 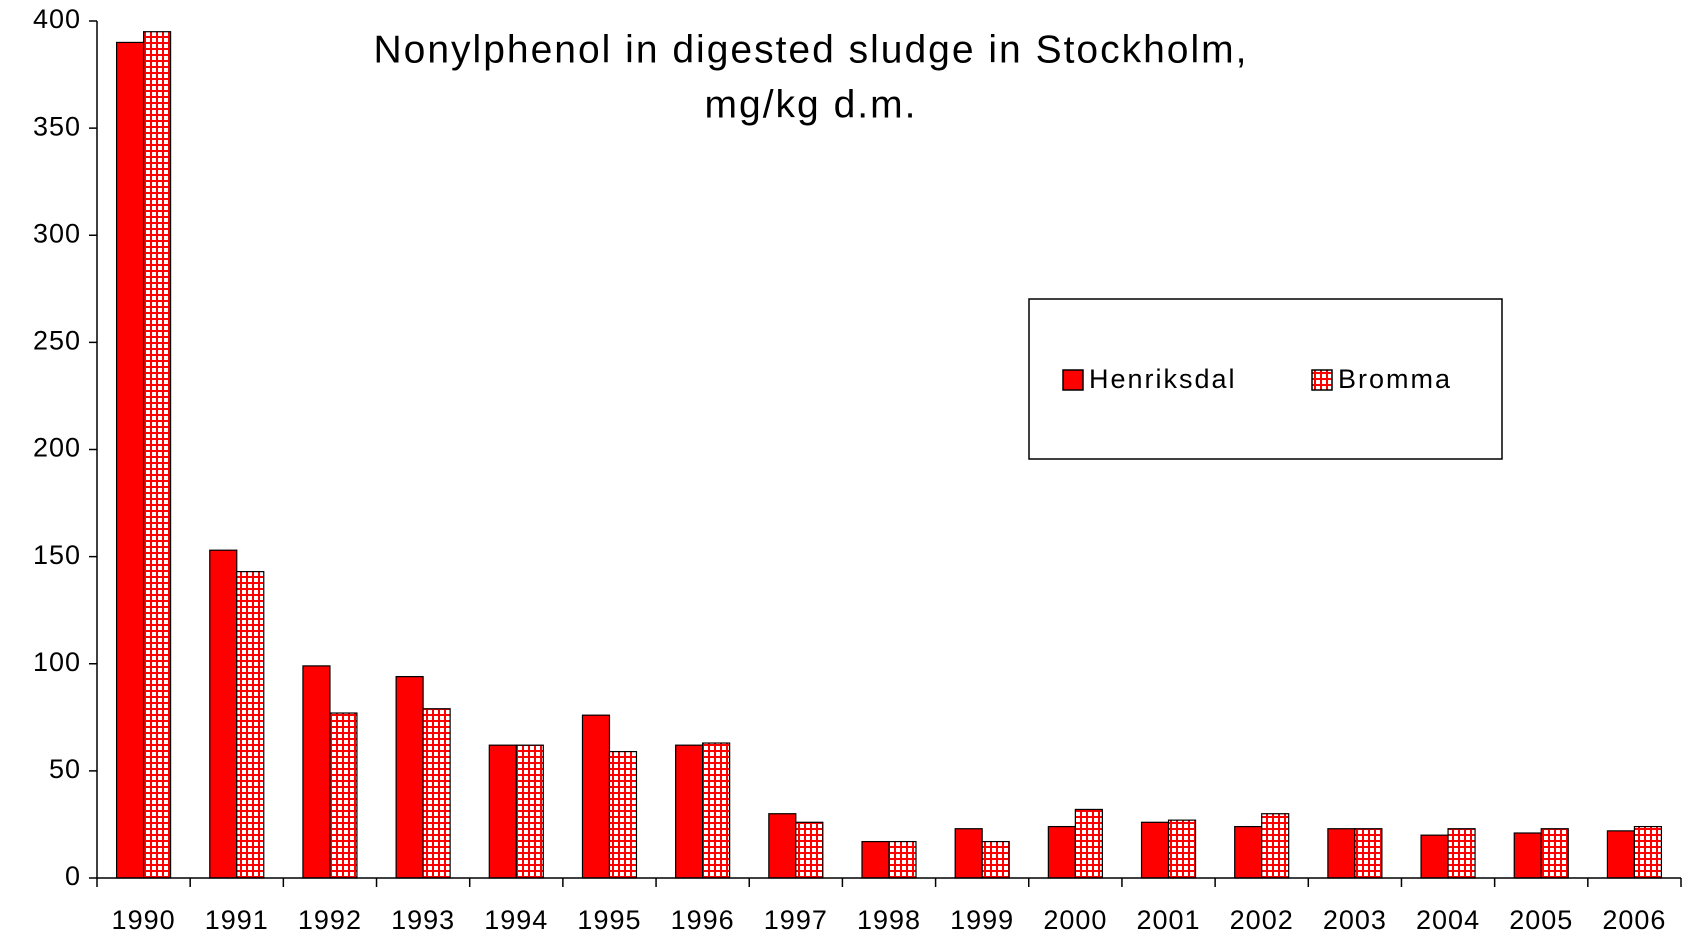 What do you see at coordinates (57, 341) in the screenshot?
I see `y-tick-label: 250` at bounding box center [57, 341].